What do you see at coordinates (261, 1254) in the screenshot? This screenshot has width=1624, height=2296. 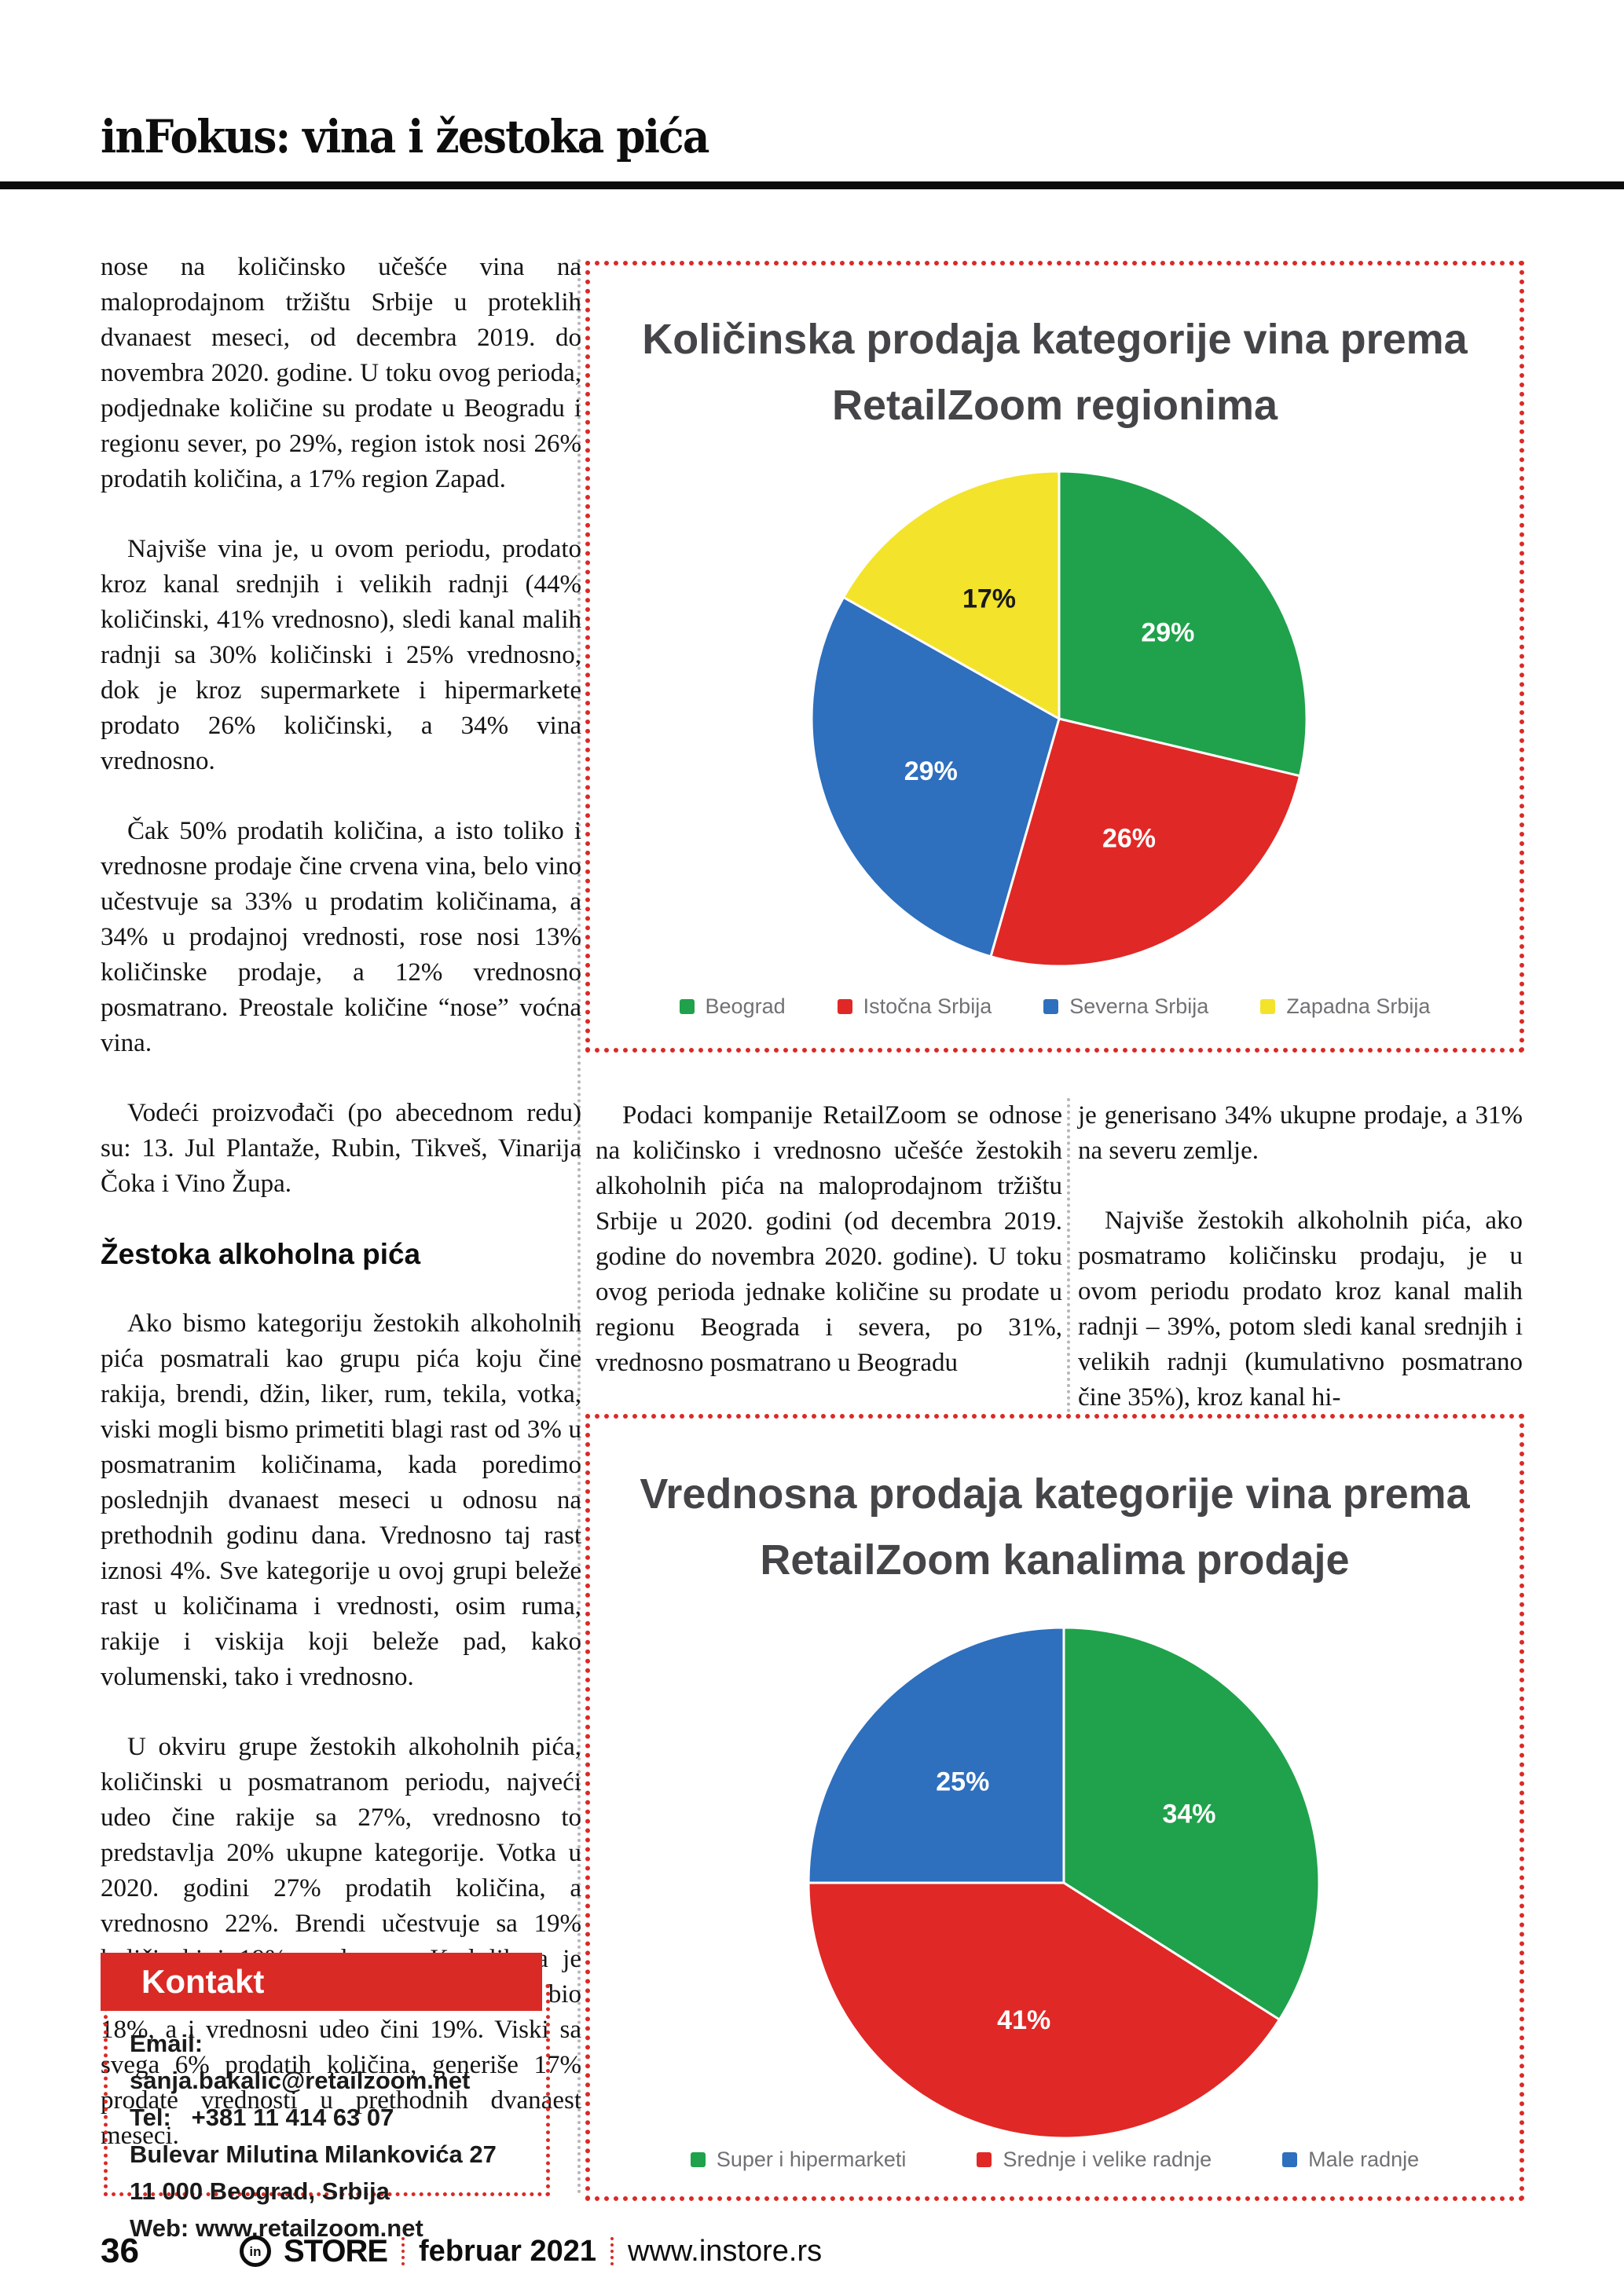 I see `section-heading-spirits: Žestoka alkoholna pića` at bounding box center [261, 1254].